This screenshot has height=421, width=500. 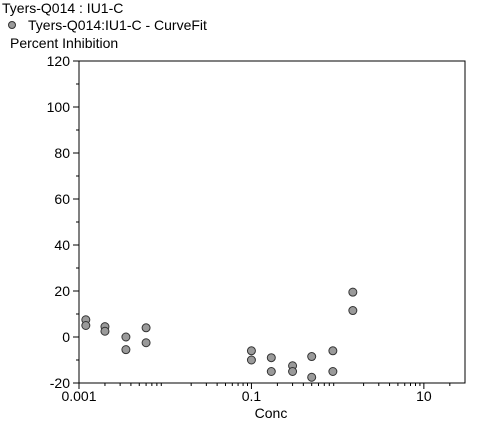 What do you see at coordinates (117, 25) in the screenshot?
I see `legend-entry-label: Tyers-Q014:IU1-C - CurveFit` at bounding box center [117, 25].